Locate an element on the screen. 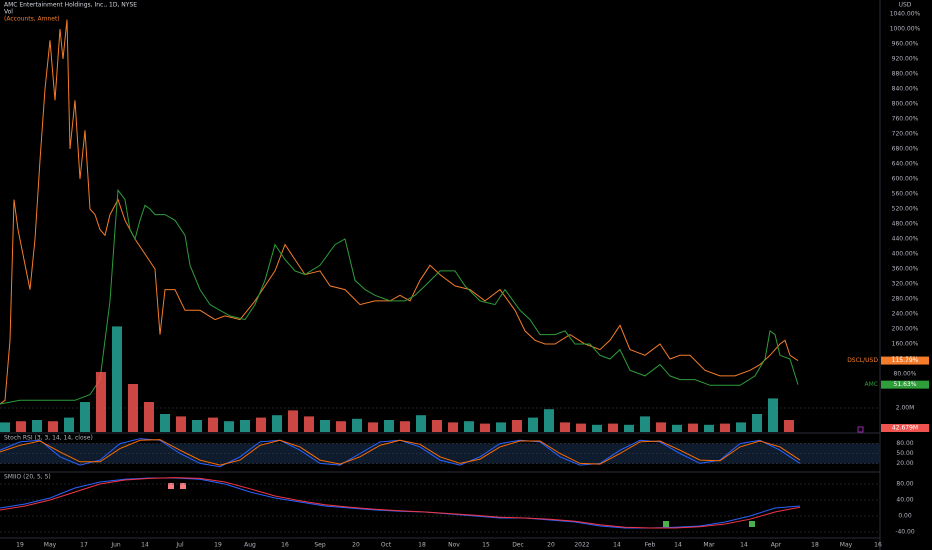 The width and height of the screenshot is (932, 550). y-tick-label: 0.00 is located at coordinates (905, 516).